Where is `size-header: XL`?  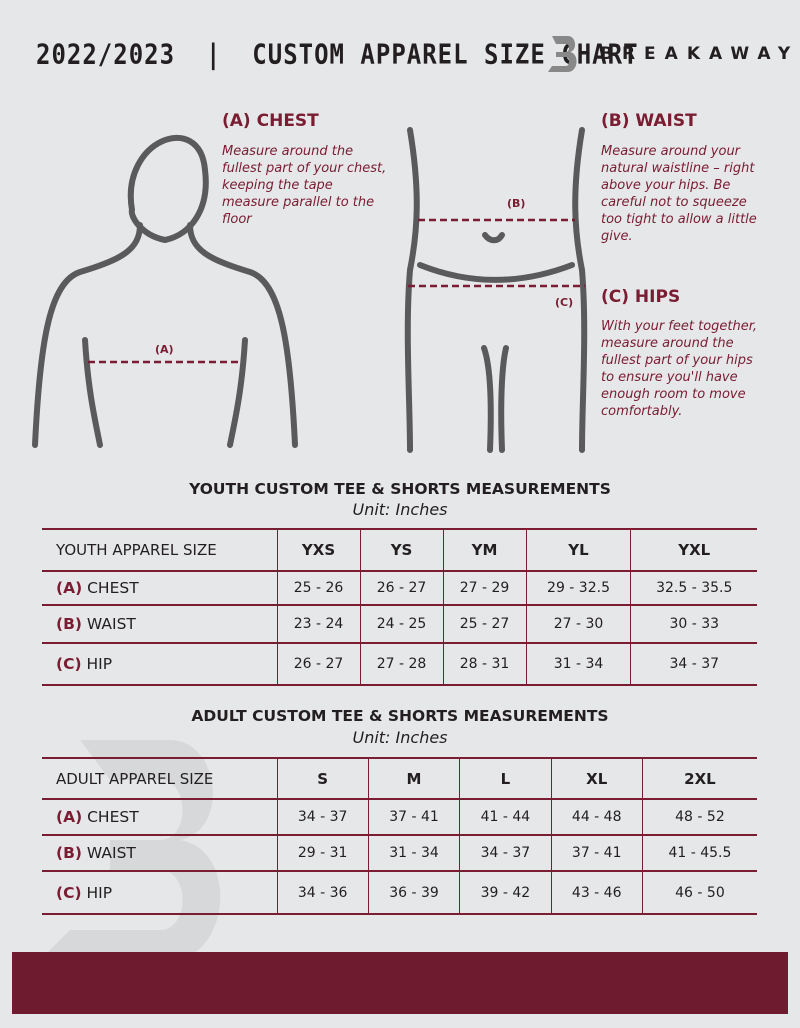
size-header: XL is located at coordinates (596, 778).